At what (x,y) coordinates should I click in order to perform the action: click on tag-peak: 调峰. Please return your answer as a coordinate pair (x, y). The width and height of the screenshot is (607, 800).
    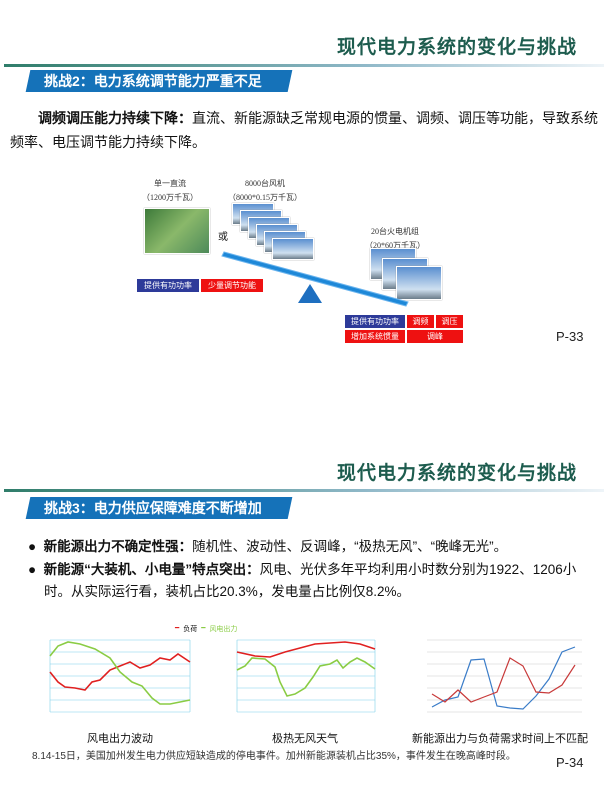
    Looking at the image, I should click on (435, 336).